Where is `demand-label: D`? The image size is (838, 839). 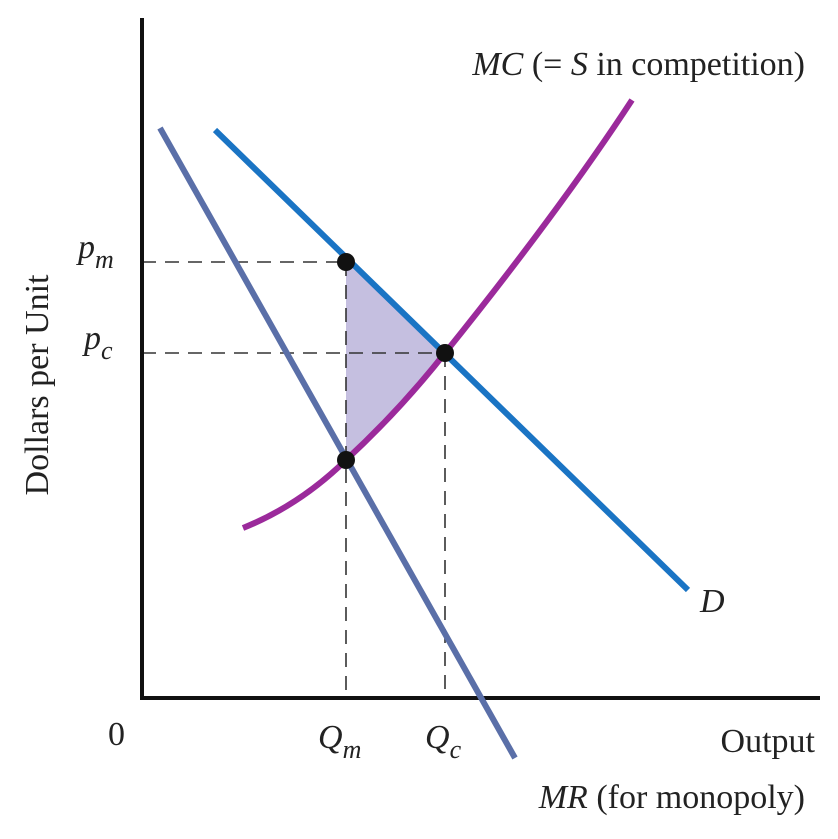 demand-label: D is located at coordinates (712, 601).